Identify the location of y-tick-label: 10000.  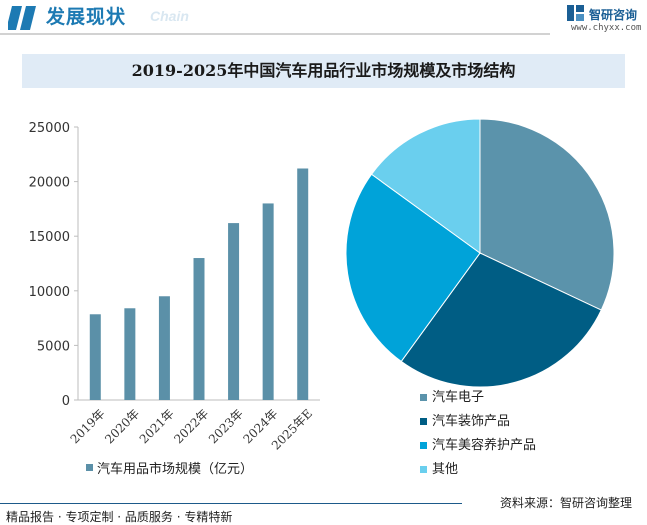
(49, 292).